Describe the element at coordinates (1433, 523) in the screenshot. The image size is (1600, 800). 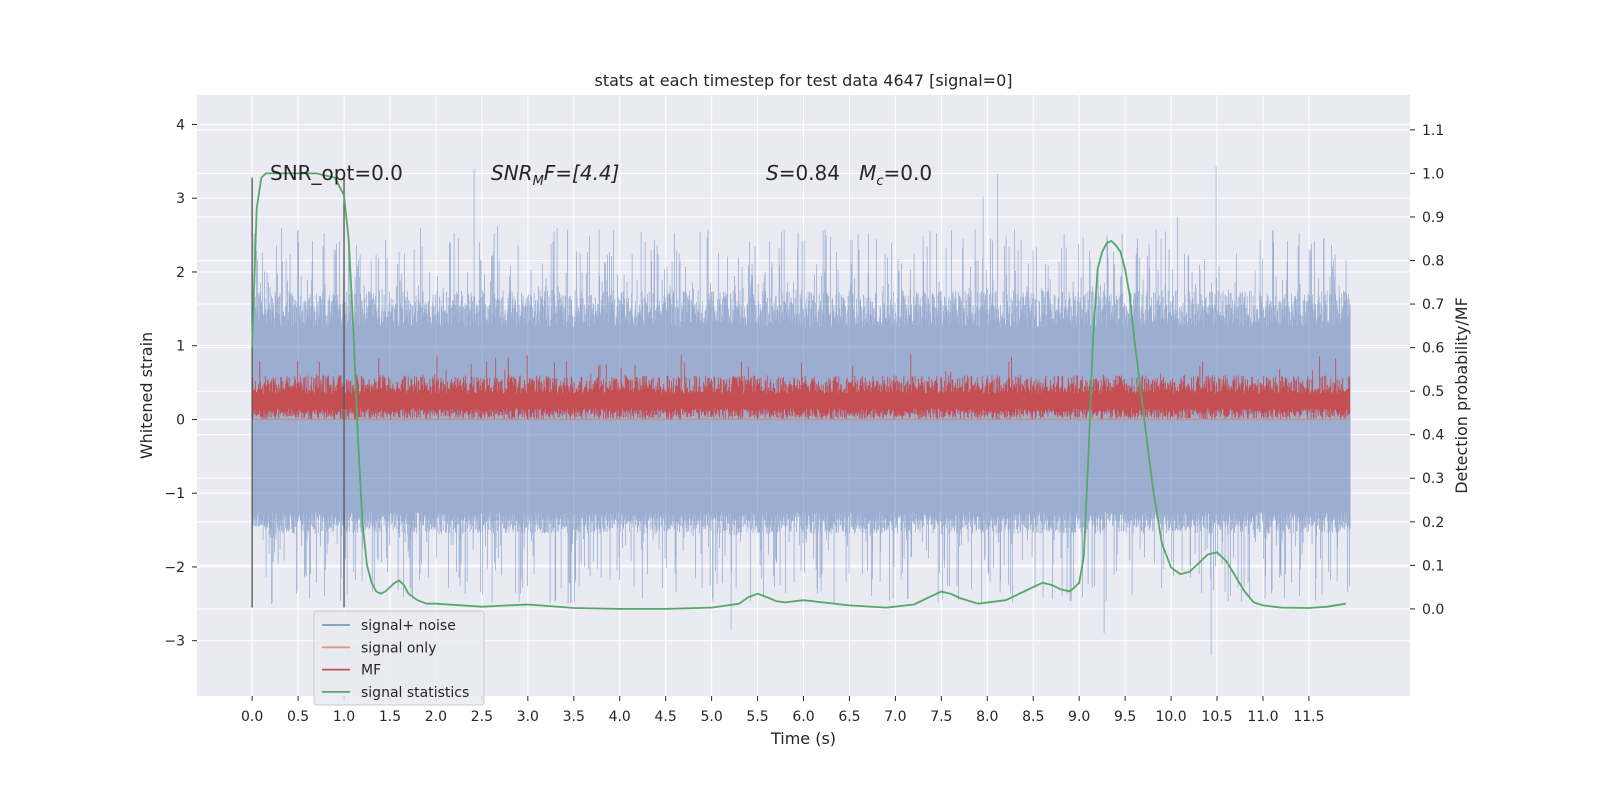
I see `y2-tick-label: 0.2` at that location.